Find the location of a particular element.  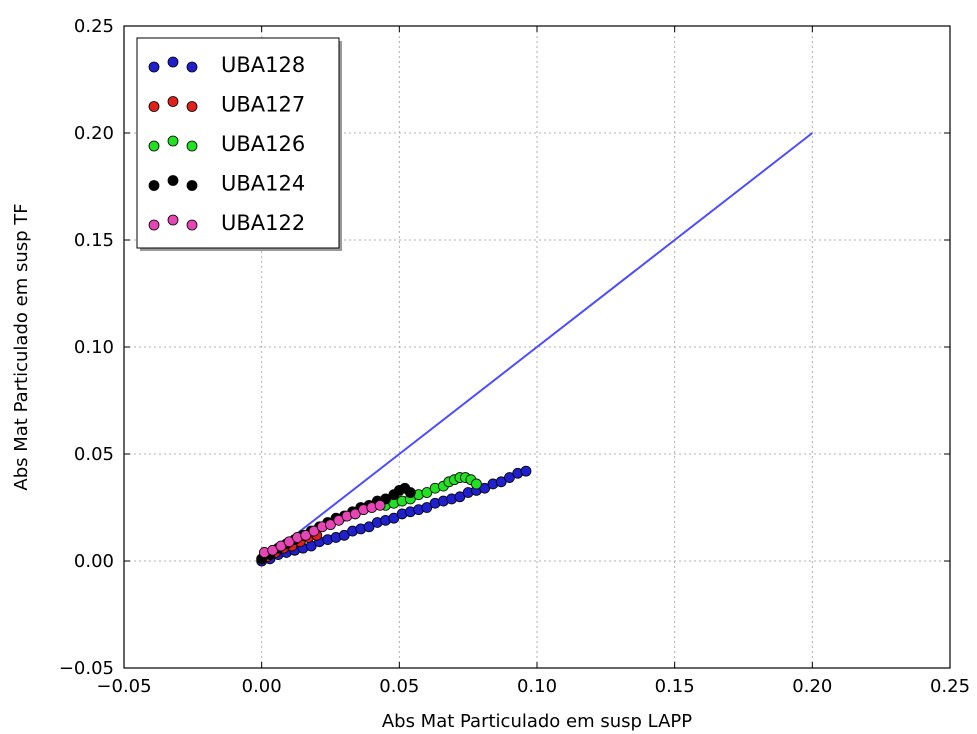

legend-label: UBA127 is located at coordinates (263, 105).